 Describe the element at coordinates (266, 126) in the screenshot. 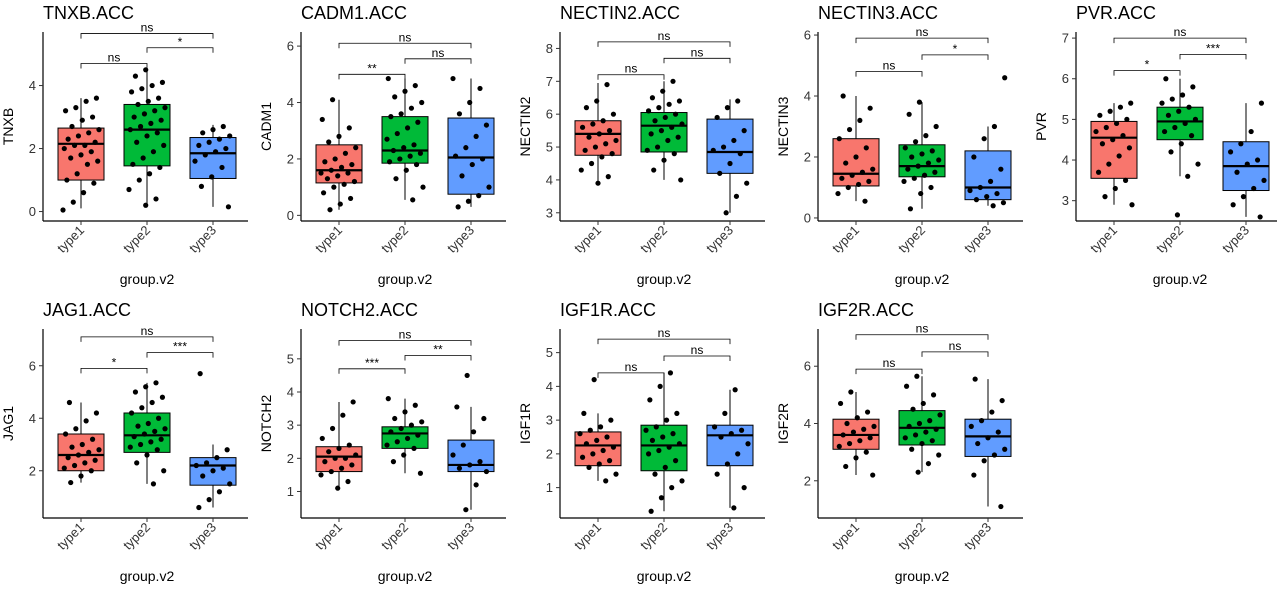

I see `y-axis-label: CADM1` at that location.